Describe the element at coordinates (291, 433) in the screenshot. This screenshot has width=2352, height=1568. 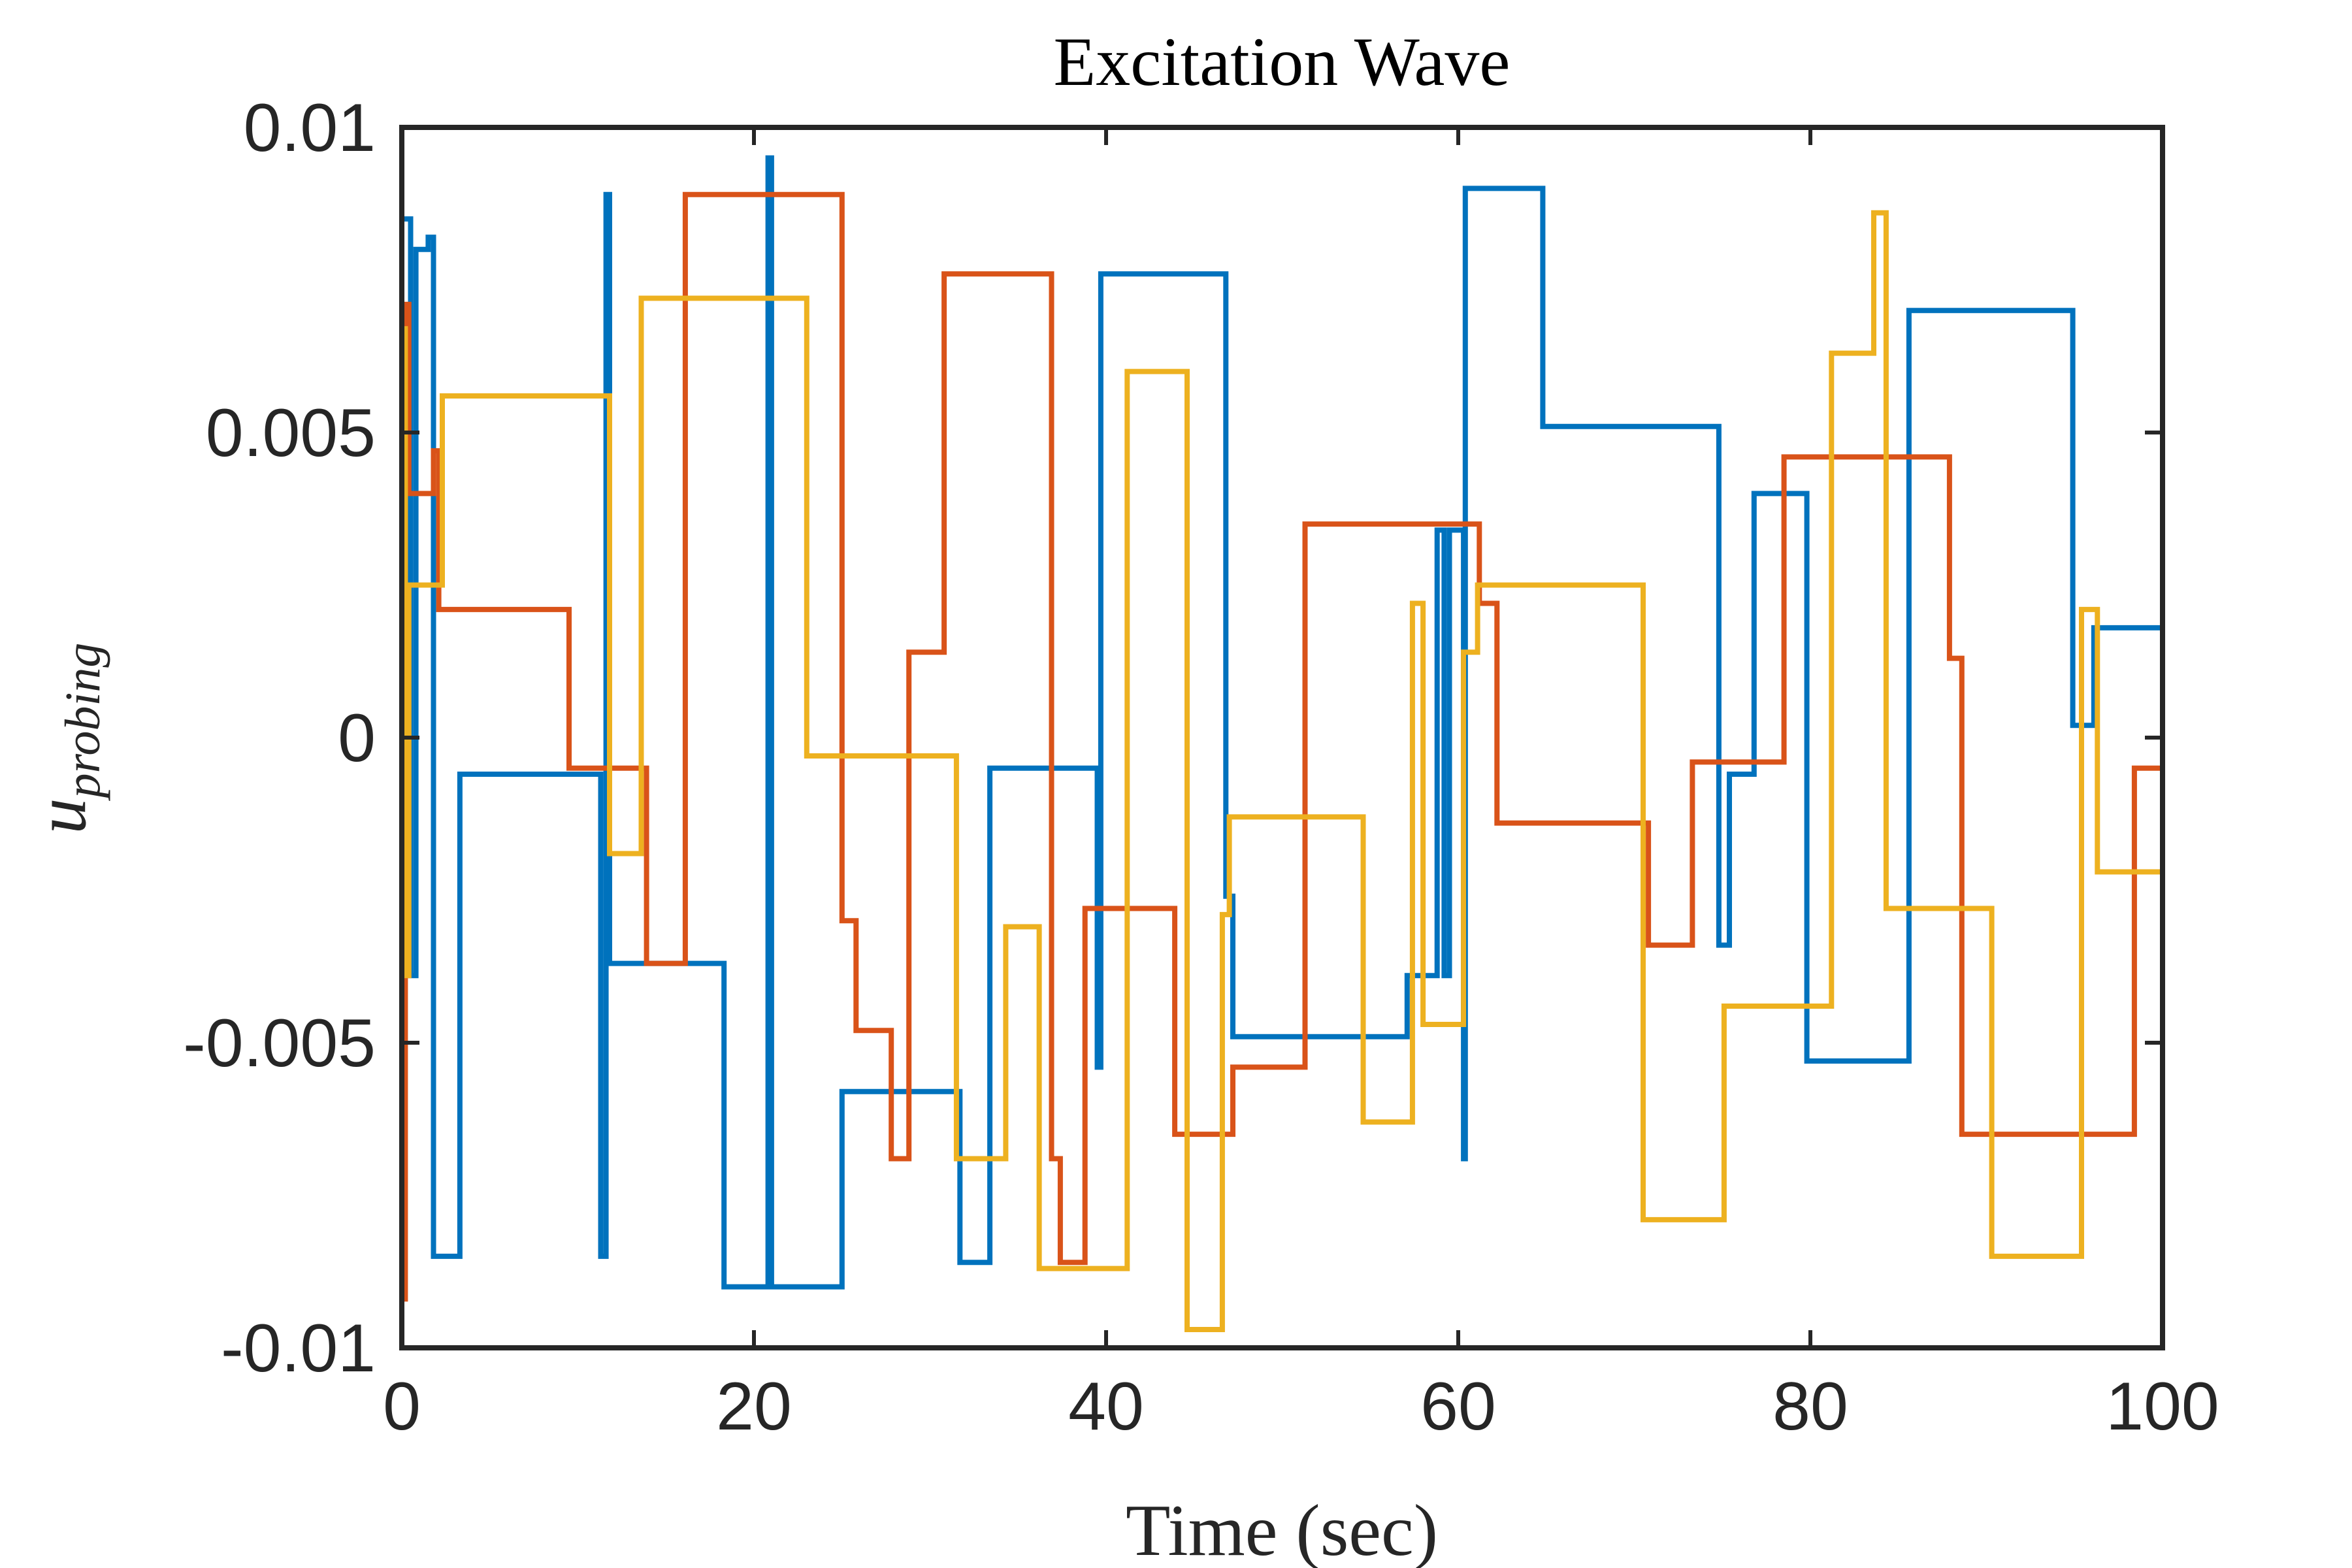
I see `y-tick-label-3: 0.005` at that location.